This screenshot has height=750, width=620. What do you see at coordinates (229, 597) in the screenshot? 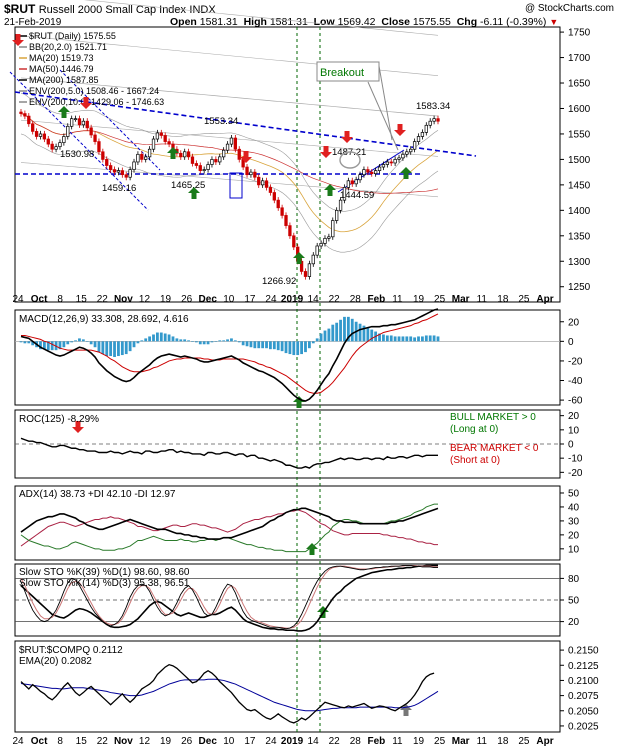
I see `sto-14-k-line` at bounding box center [229, 597].